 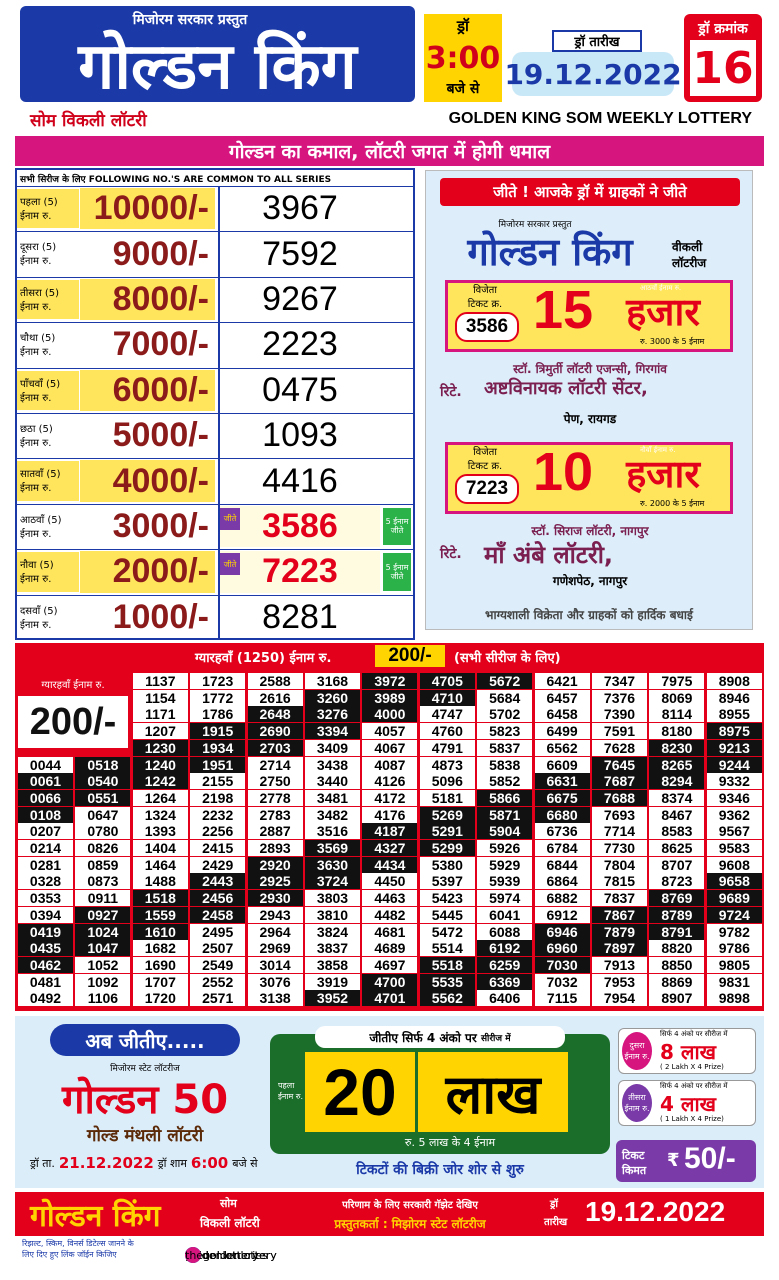 What do you see at coordinates (218, 914) in the screenshot?
I see `prize-number: 2458` at bounding box center [218, 914].